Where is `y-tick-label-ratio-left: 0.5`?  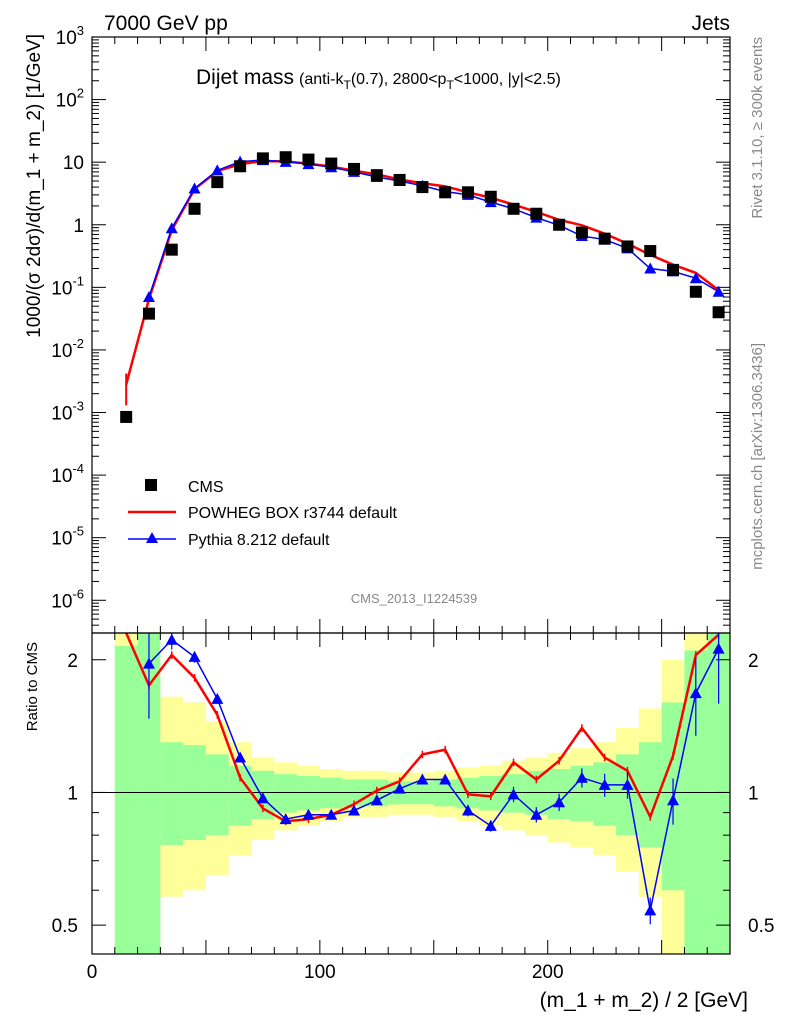 y-tick-label-ratio-left: 0.5 is located at coordinates (65, 926).